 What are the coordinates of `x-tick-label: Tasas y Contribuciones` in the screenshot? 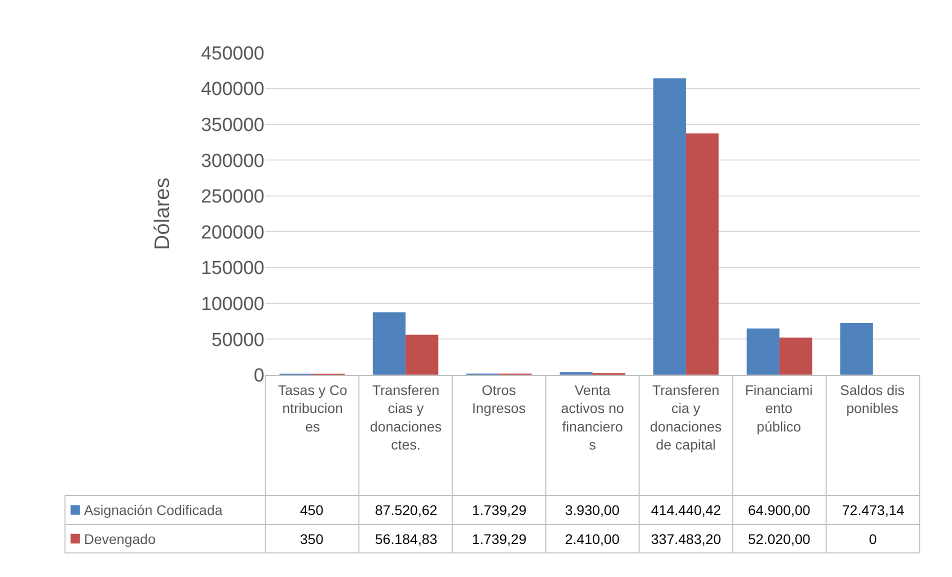 It's located at (313, 408).